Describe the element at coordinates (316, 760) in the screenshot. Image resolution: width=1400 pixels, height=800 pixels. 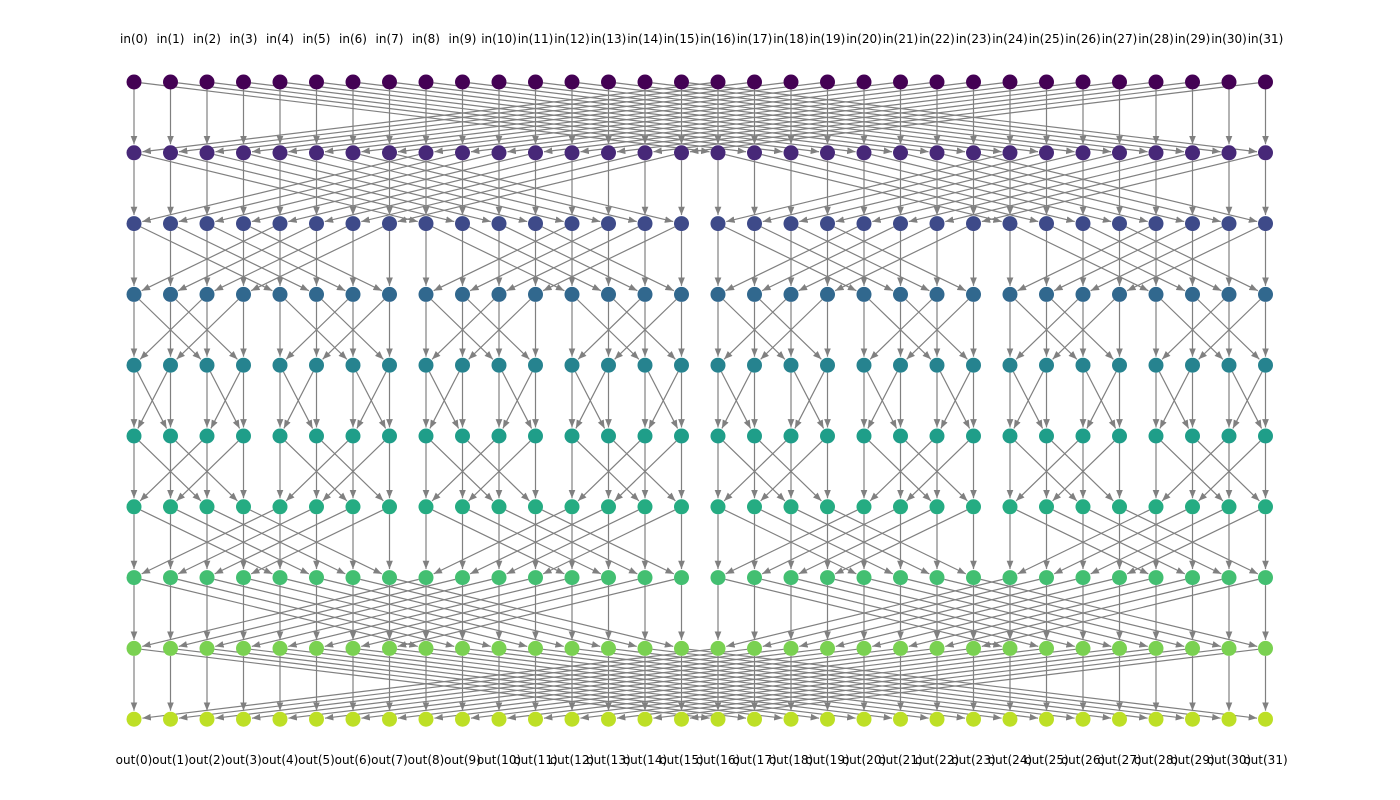
I see `output-label: out(5)` at that location.